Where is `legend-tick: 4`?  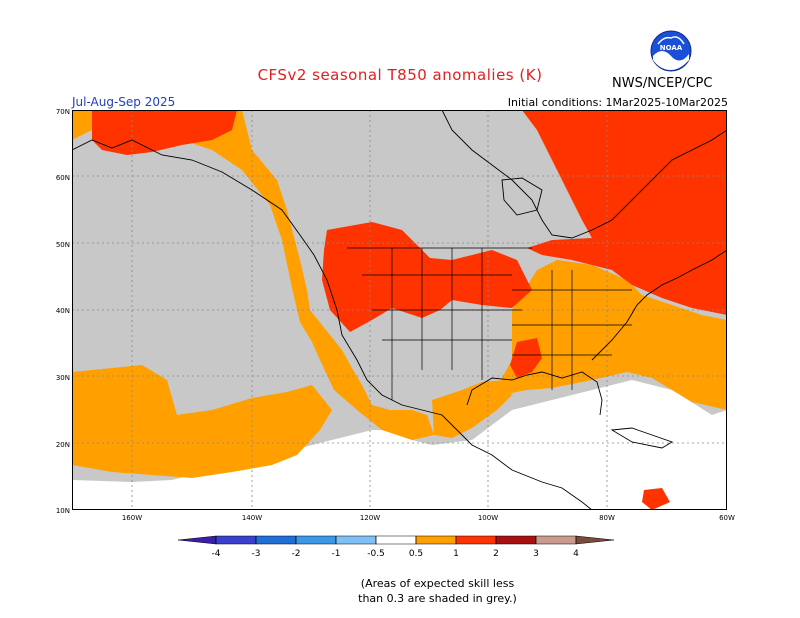
legend-tick: 4 is located at coordinates (576, 554).